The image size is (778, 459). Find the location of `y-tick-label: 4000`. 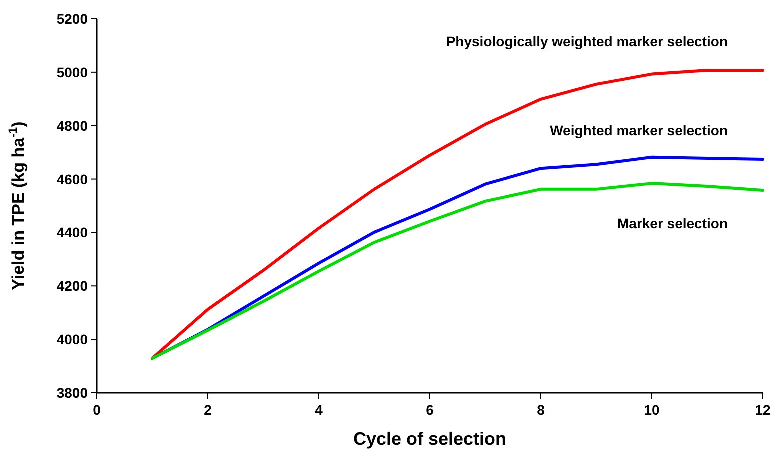

y-tick-label: 4000 is located at coordinates (72, 340).